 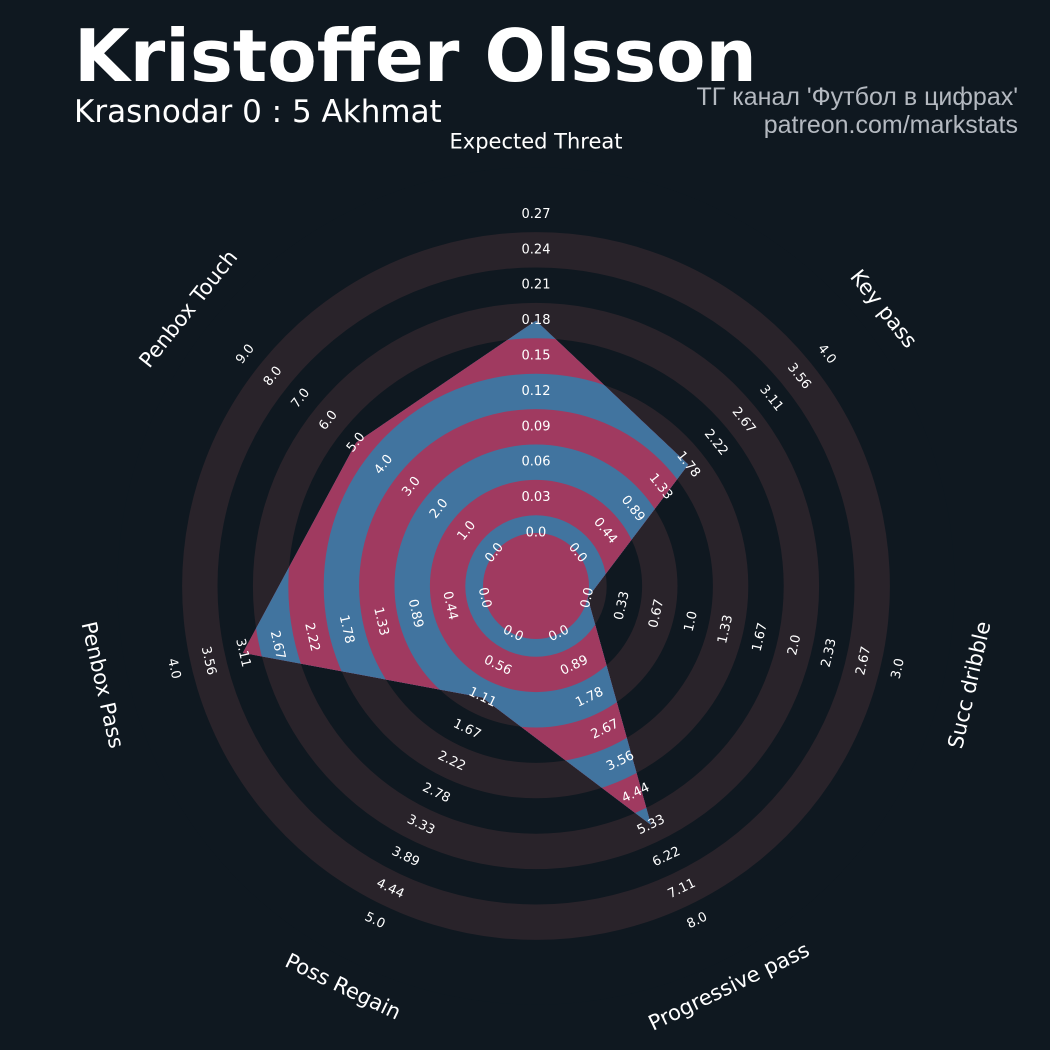 What do you see at coordinates (622, 606) in the screenshot?
I see `tick-label: 0.33` at bounding box center [622, 606].